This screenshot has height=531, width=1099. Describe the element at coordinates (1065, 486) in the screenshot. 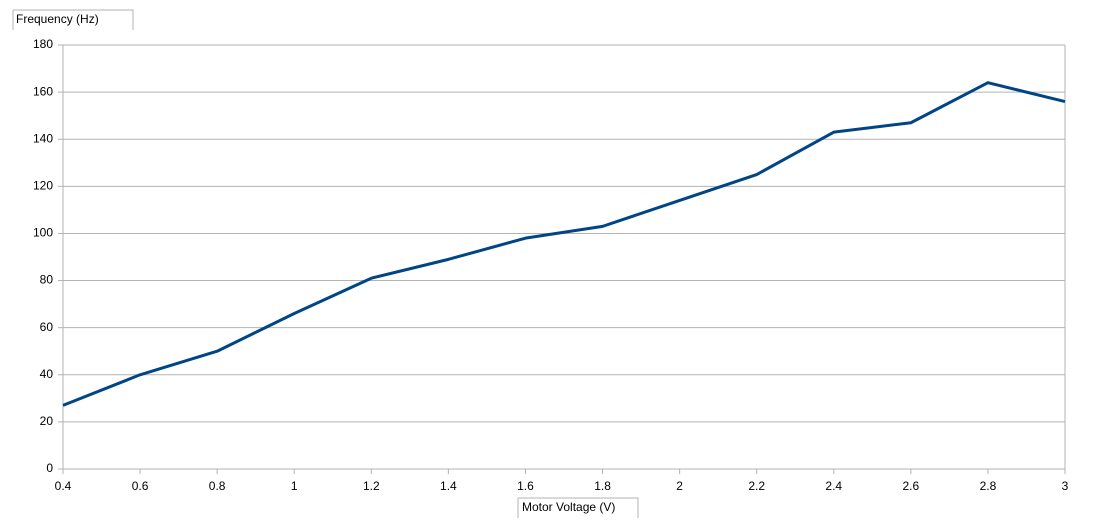

I see `x-tick-label: 3` at that location.